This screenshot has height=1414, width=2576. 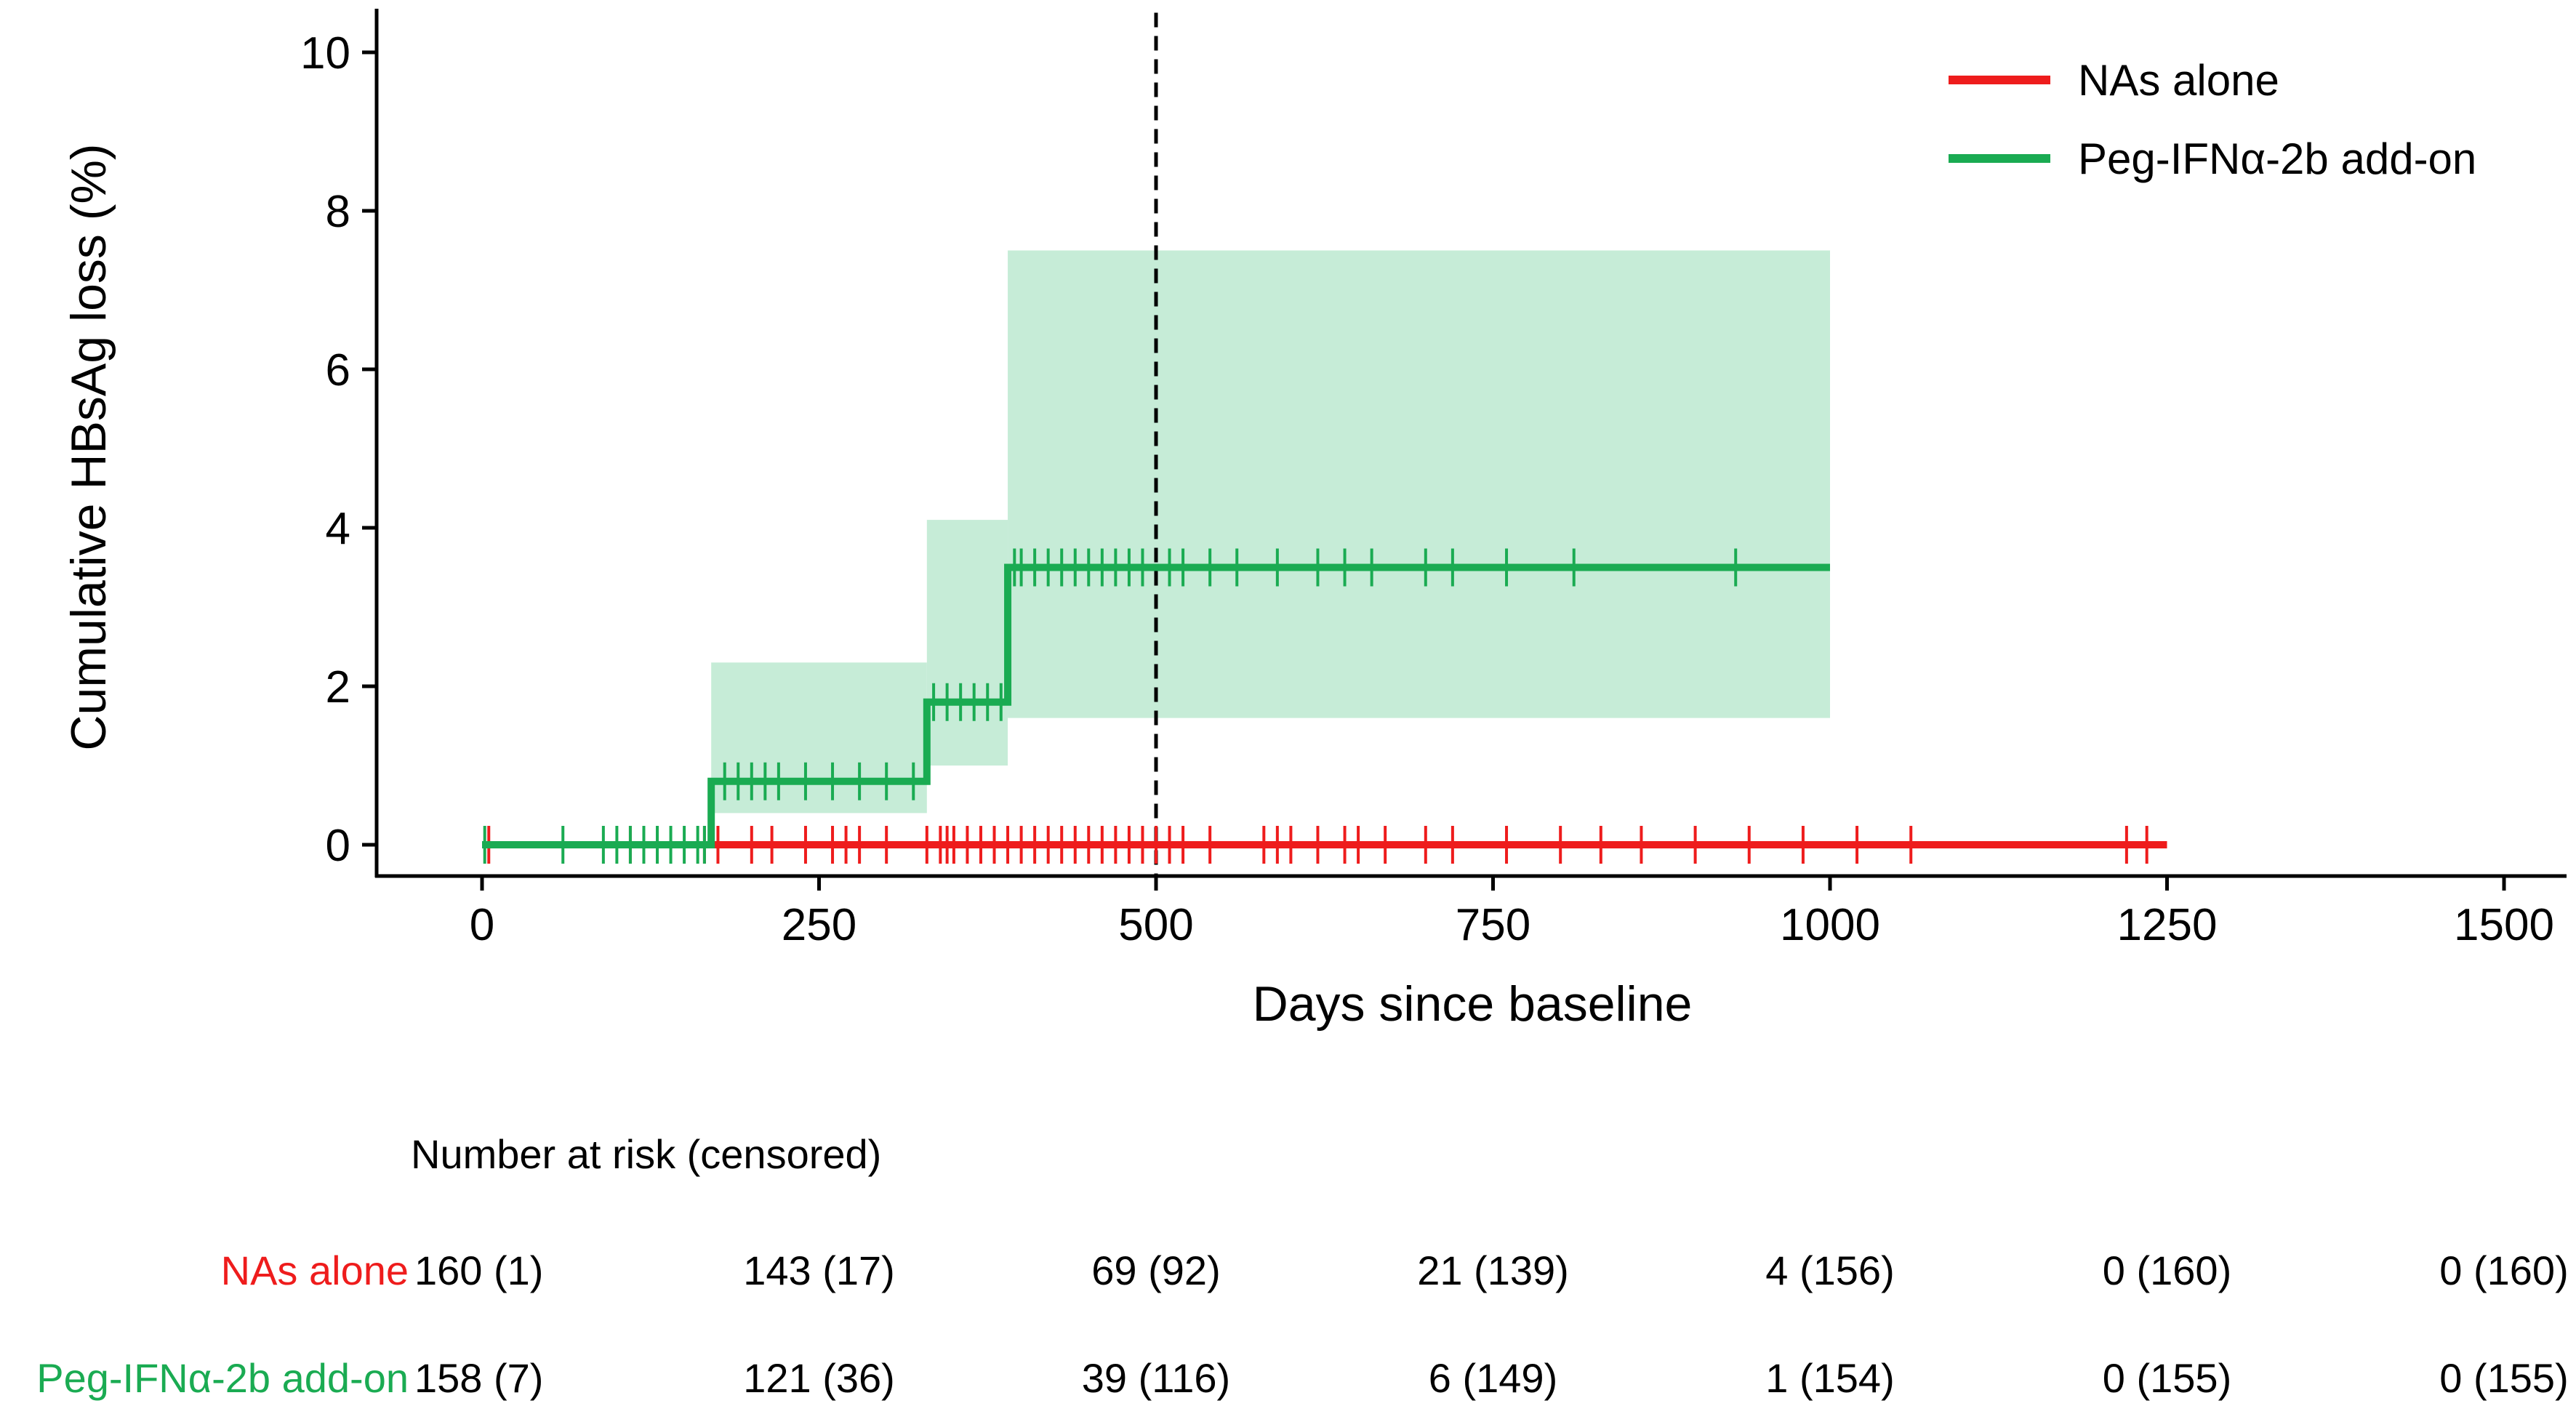 What do you see at coordinates (338, 212) in the screenshot?
I see `y-tick-label: 8` at bounding box center [338, 212].